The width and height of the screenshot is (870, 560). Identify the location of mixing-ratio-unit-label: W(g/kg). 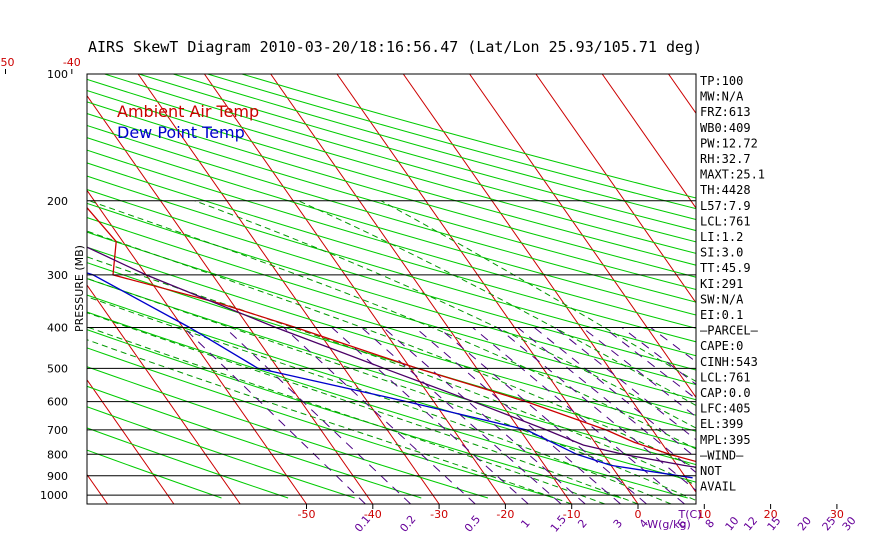
(669, 524).